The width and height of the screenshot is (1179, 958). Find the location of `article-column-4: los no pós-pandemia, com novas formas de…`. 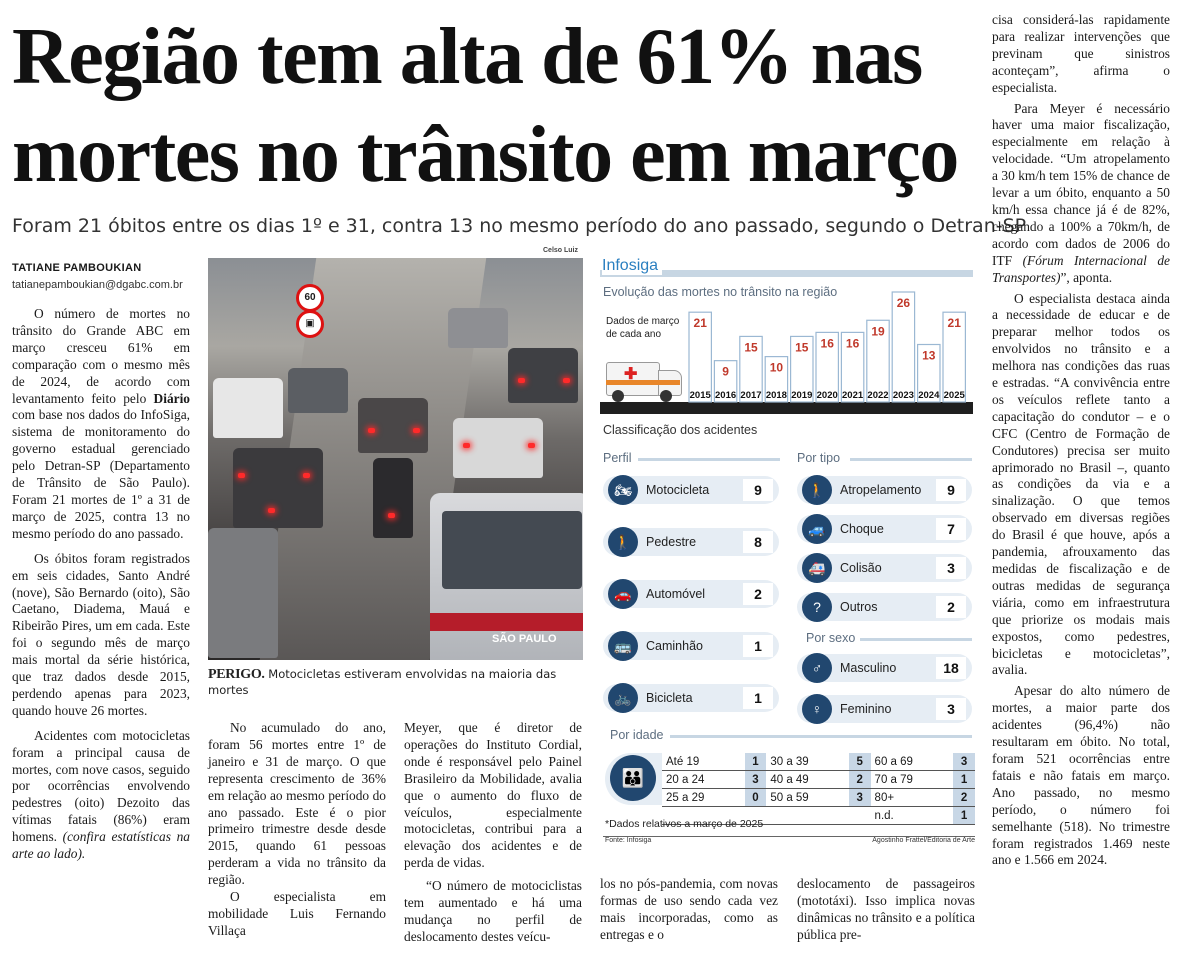

article-column-4: los no pós-pandemia, com novas formas de… is located at coordinates (689, 910).